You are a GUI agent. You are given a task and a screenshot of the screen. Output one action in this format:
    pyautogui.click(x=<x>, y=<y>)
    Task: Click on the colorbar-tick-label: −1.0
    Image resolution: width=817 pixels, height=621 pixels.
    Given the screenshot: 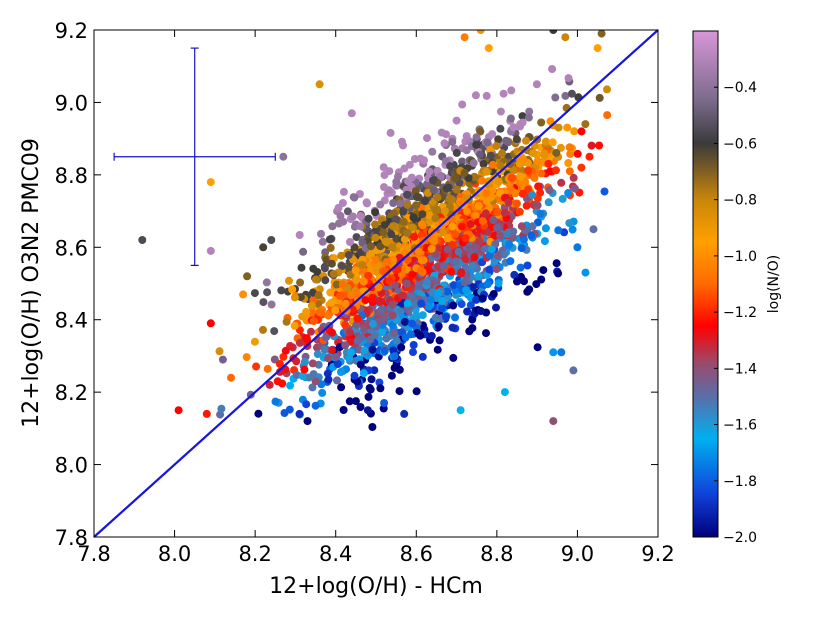 What is the action you would take?
    pyautogui.click(x=740, y=257)
    